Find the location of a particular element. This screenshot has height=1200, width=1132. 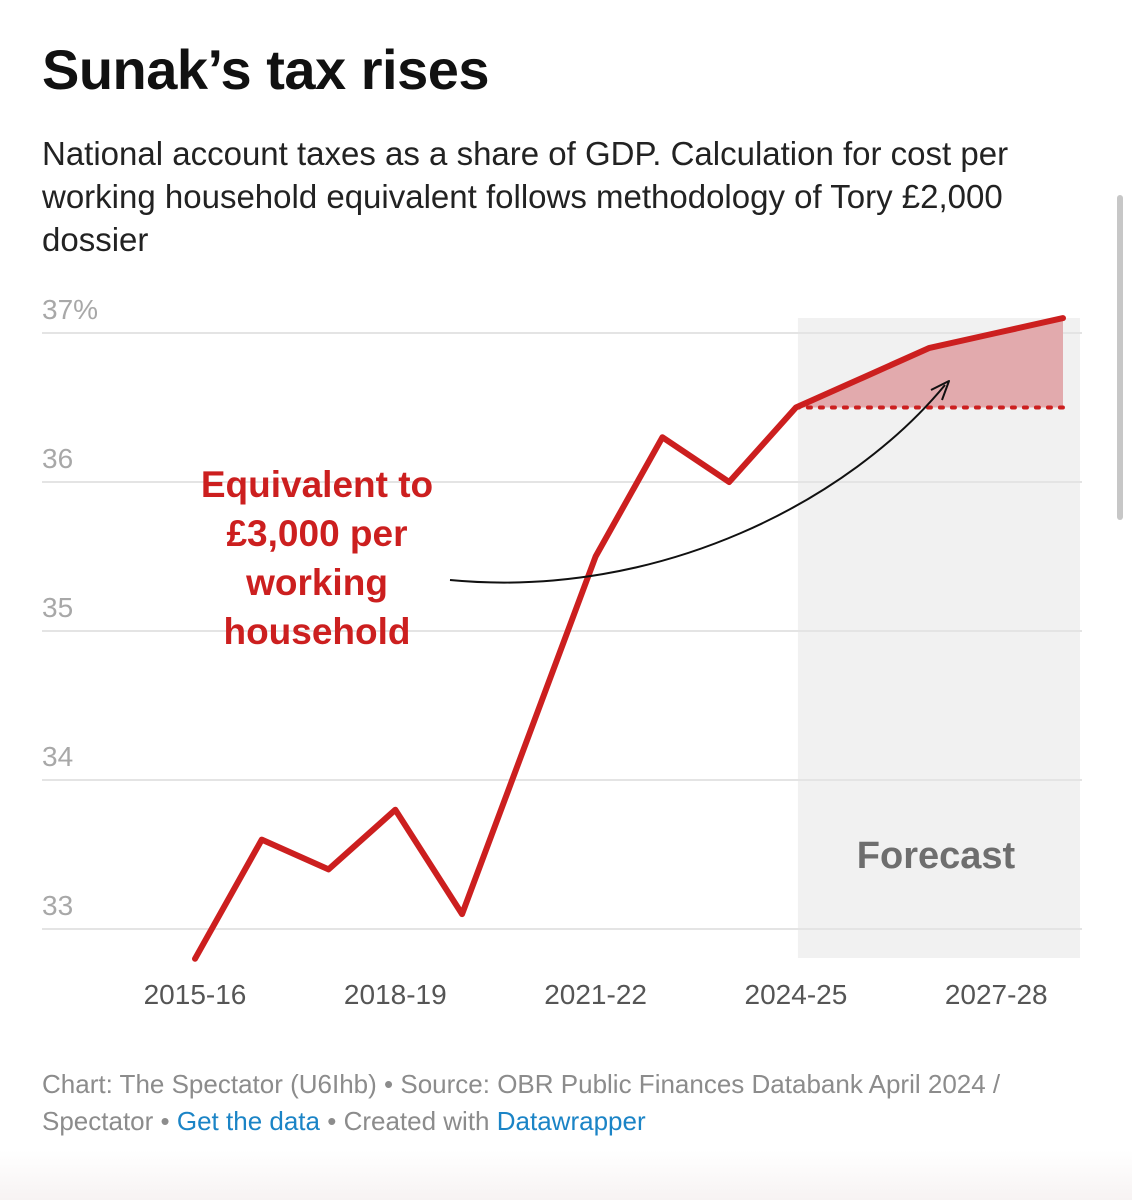

created-with-text: Created with is located at coordinates (416, 1121).